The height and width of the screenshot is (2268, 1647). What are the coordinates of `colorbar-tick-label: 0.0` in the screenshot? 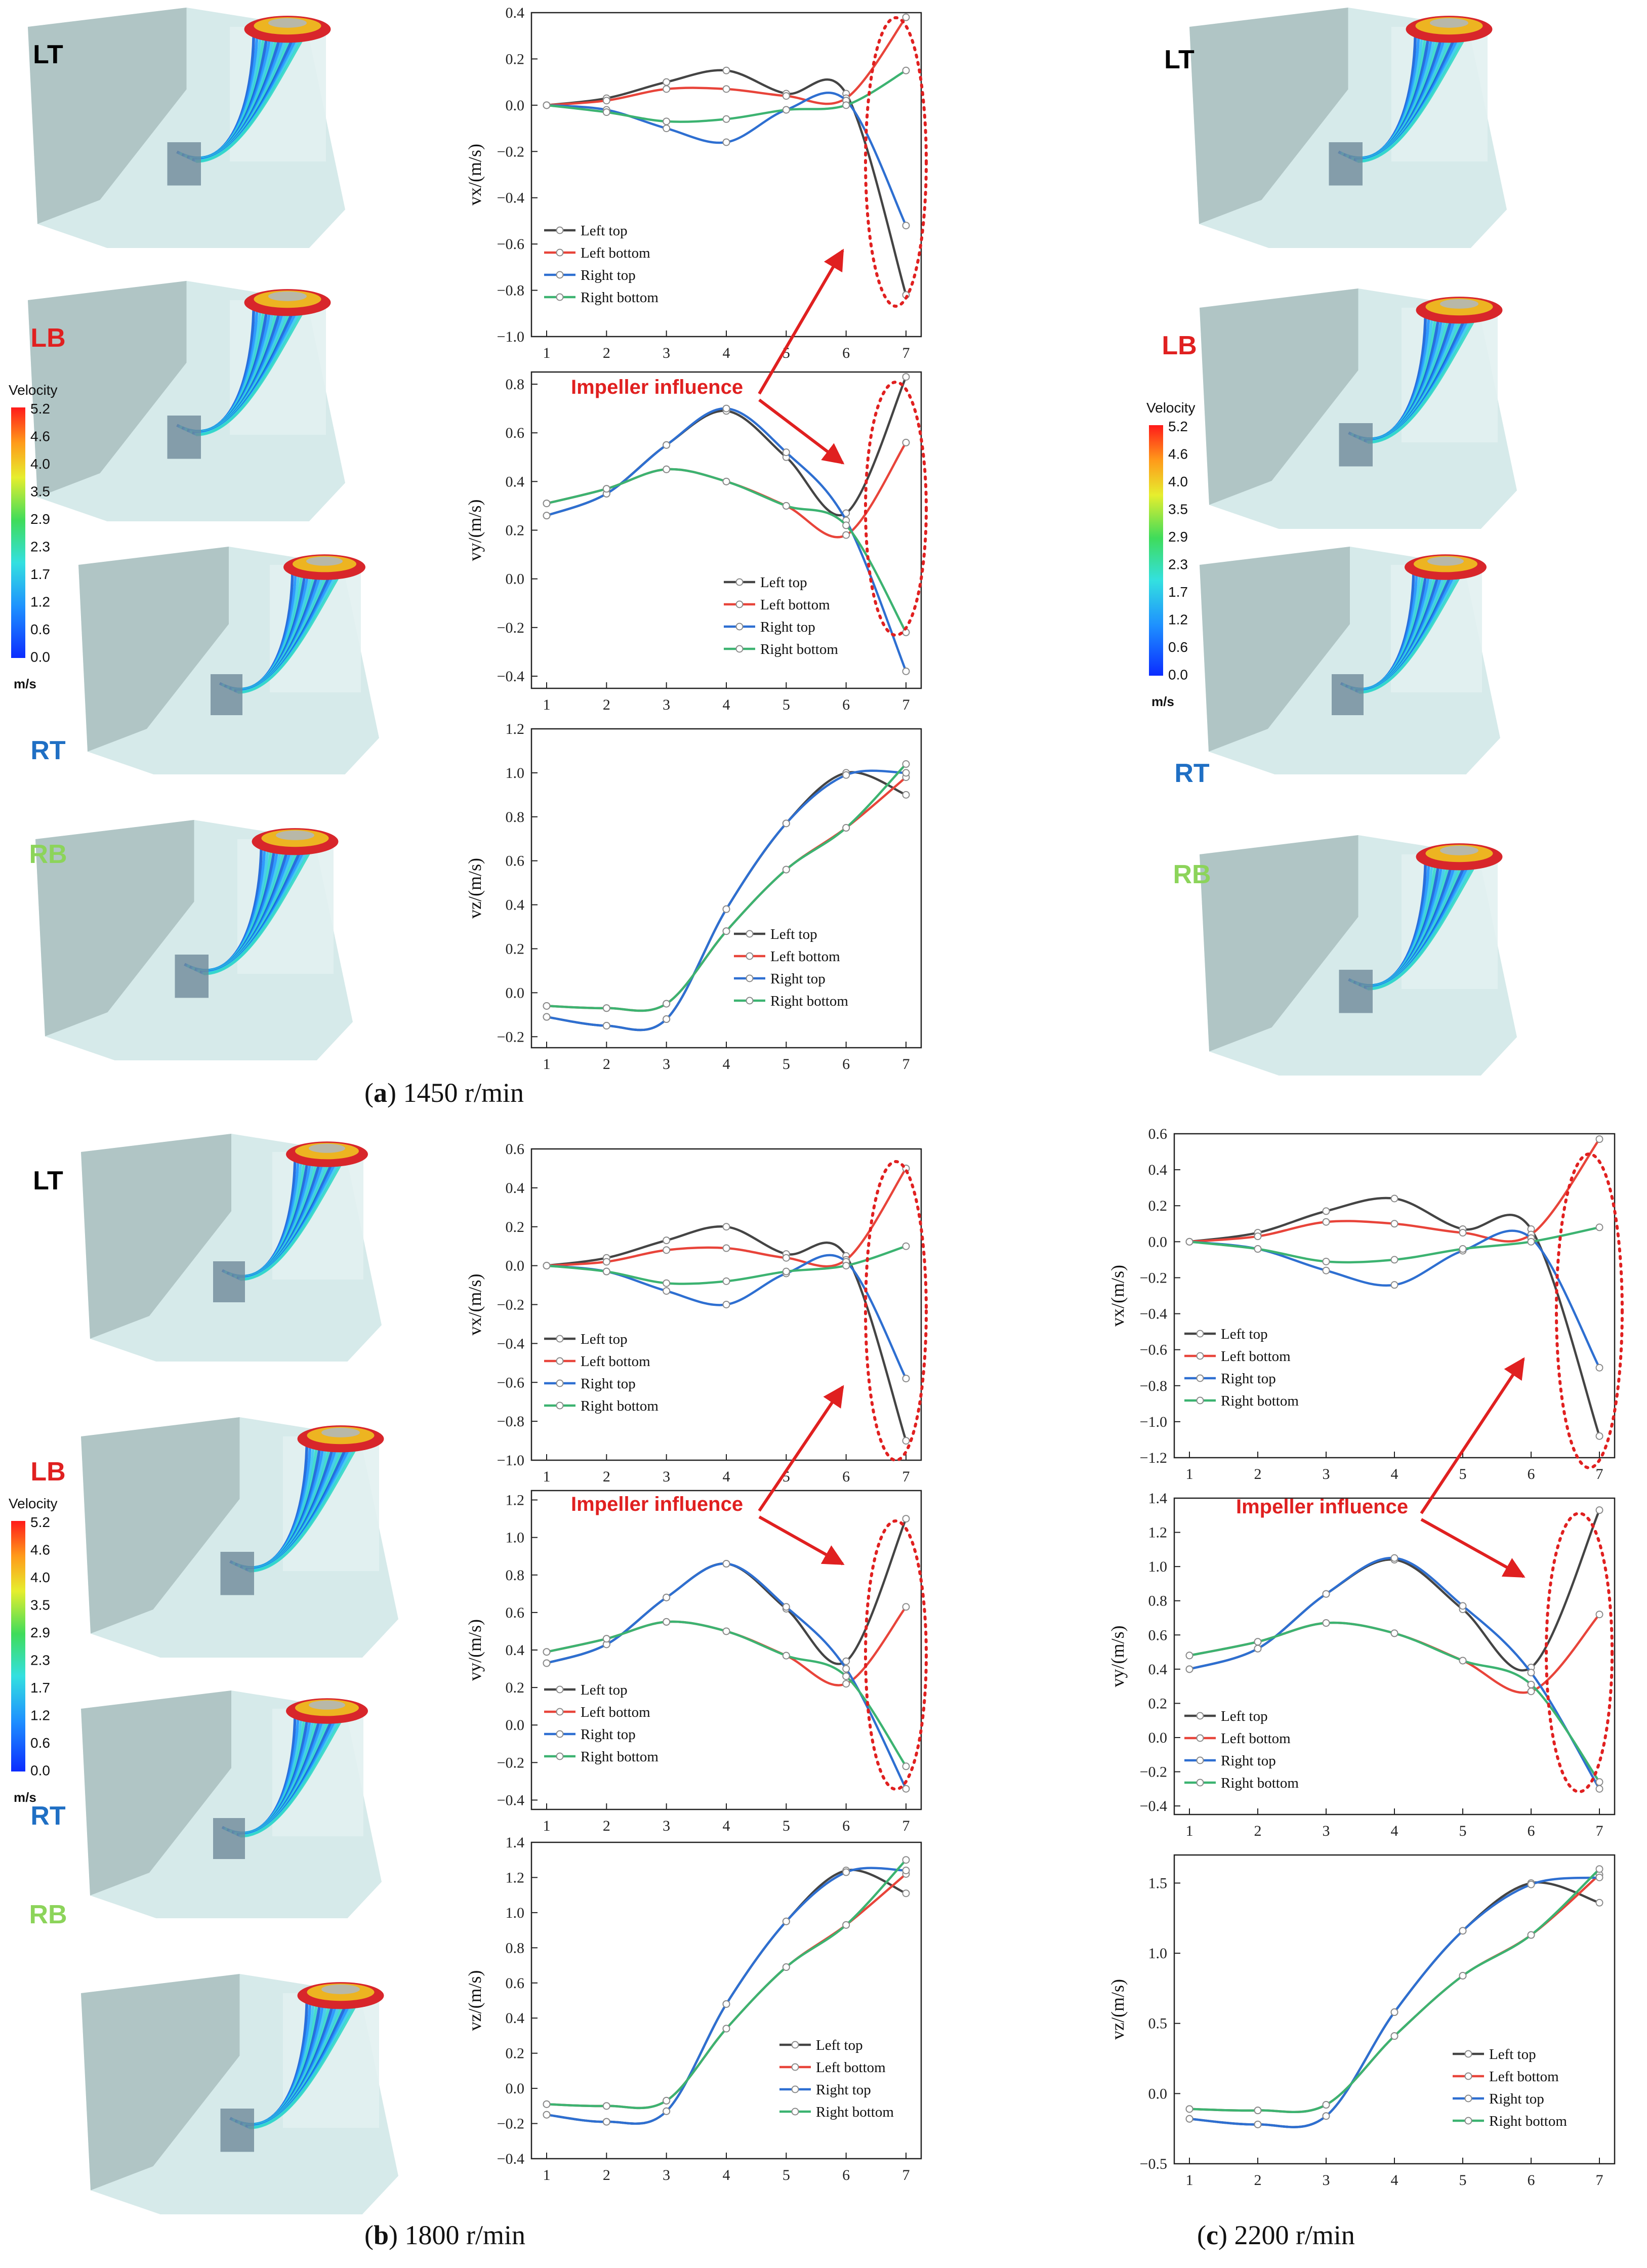 It's located at (40, 657).